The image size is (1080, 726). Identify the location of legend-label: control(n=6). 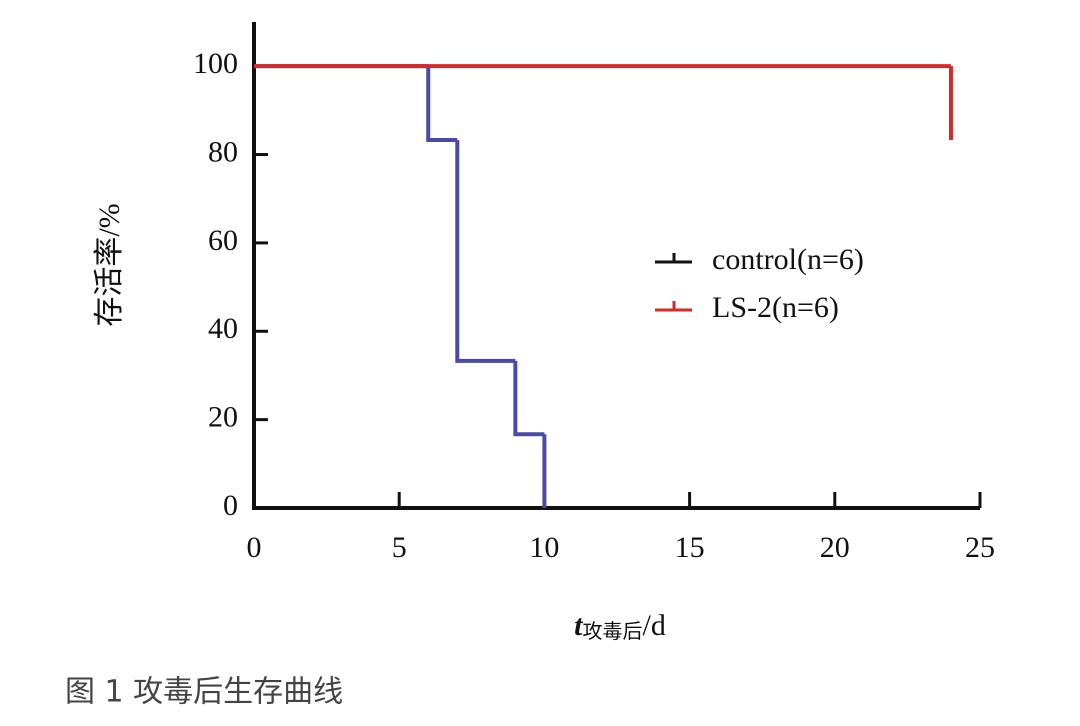
(788, 259).